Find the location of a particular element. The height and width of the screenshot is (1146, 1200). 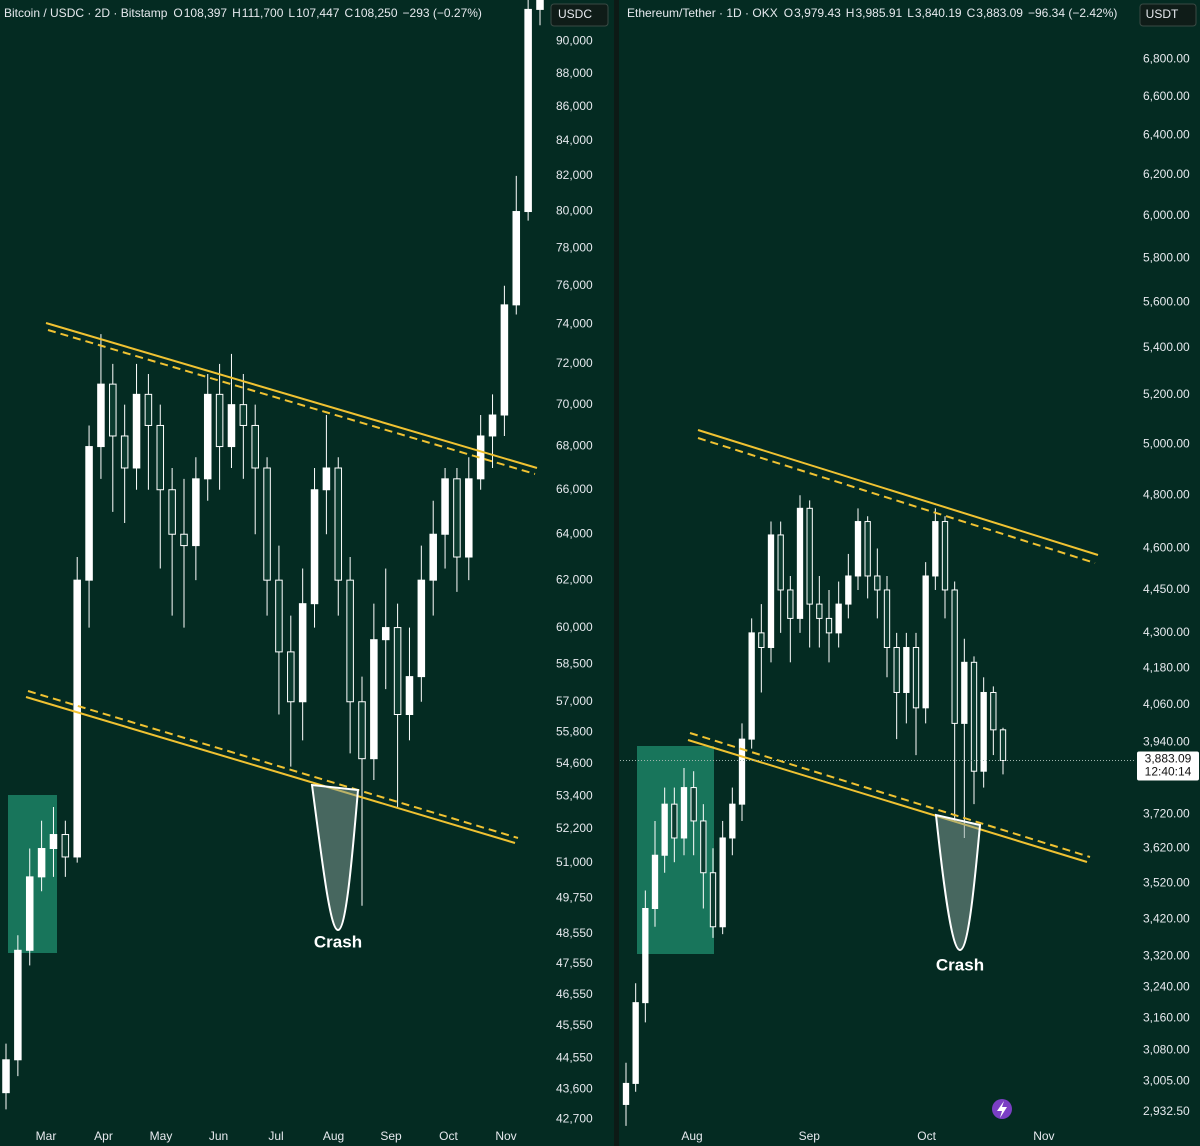

y-tick-label: 70,000 is located at coordinates (574, 404).